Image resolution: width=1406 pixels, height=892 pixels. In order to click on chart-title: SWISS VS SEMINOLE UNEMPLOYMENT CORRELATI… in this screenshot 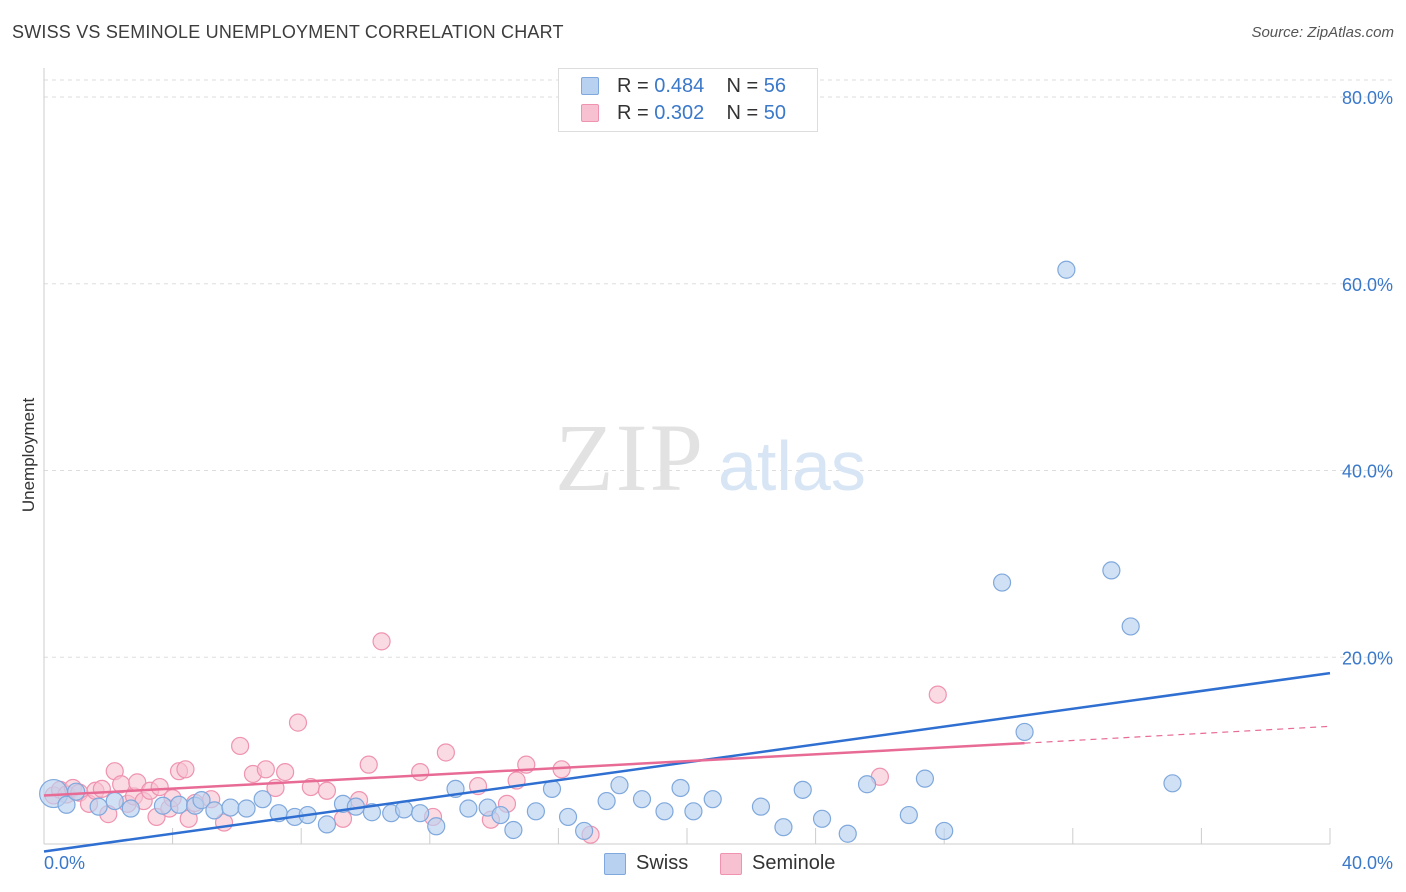, I will do `click(288, 32)`.